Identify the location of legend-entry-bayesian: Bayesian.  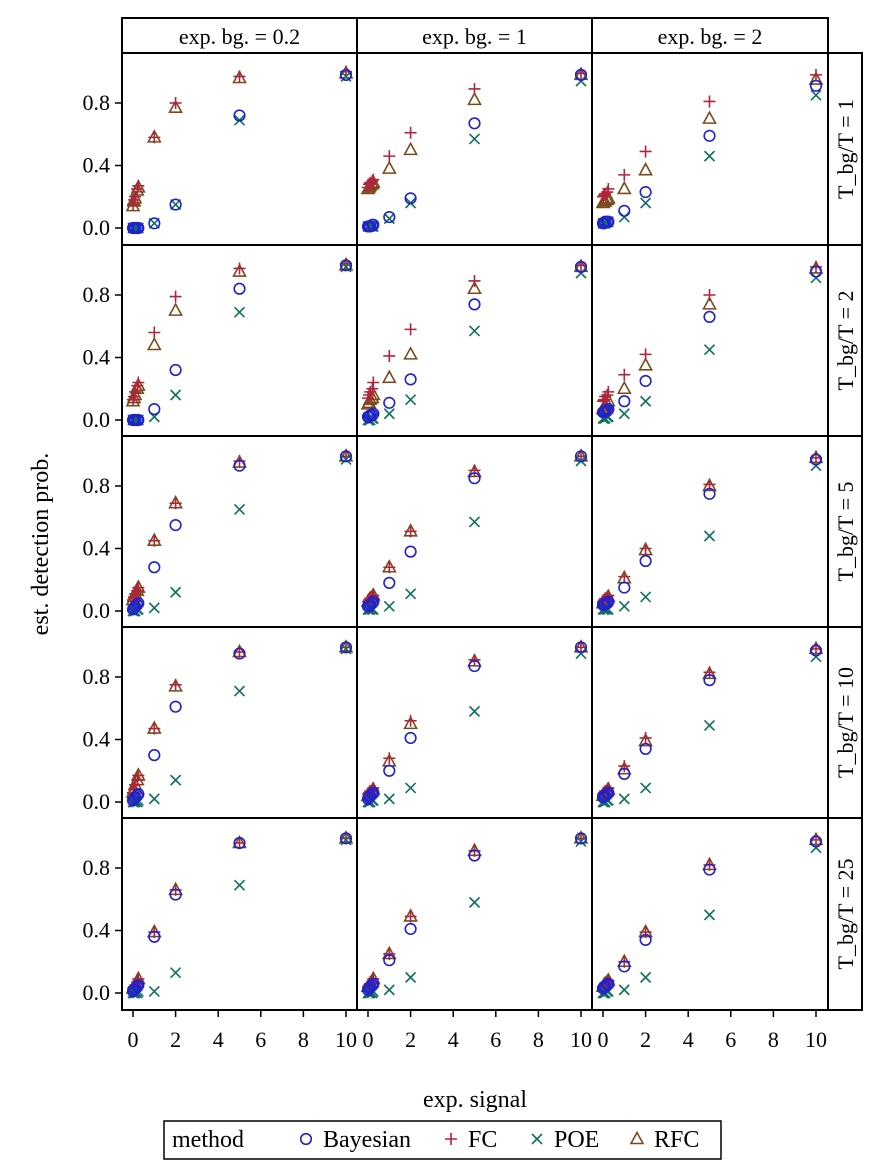
(355, 1140).